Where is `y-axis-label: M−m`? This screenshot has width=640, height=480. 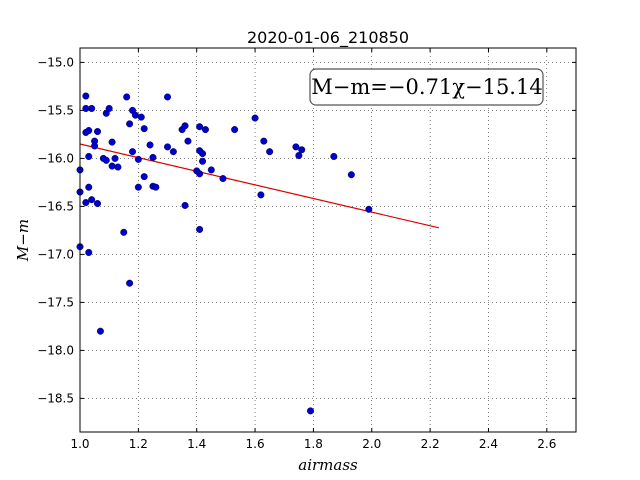 y-axis-label: M−m is located at coordinates (23, 240).